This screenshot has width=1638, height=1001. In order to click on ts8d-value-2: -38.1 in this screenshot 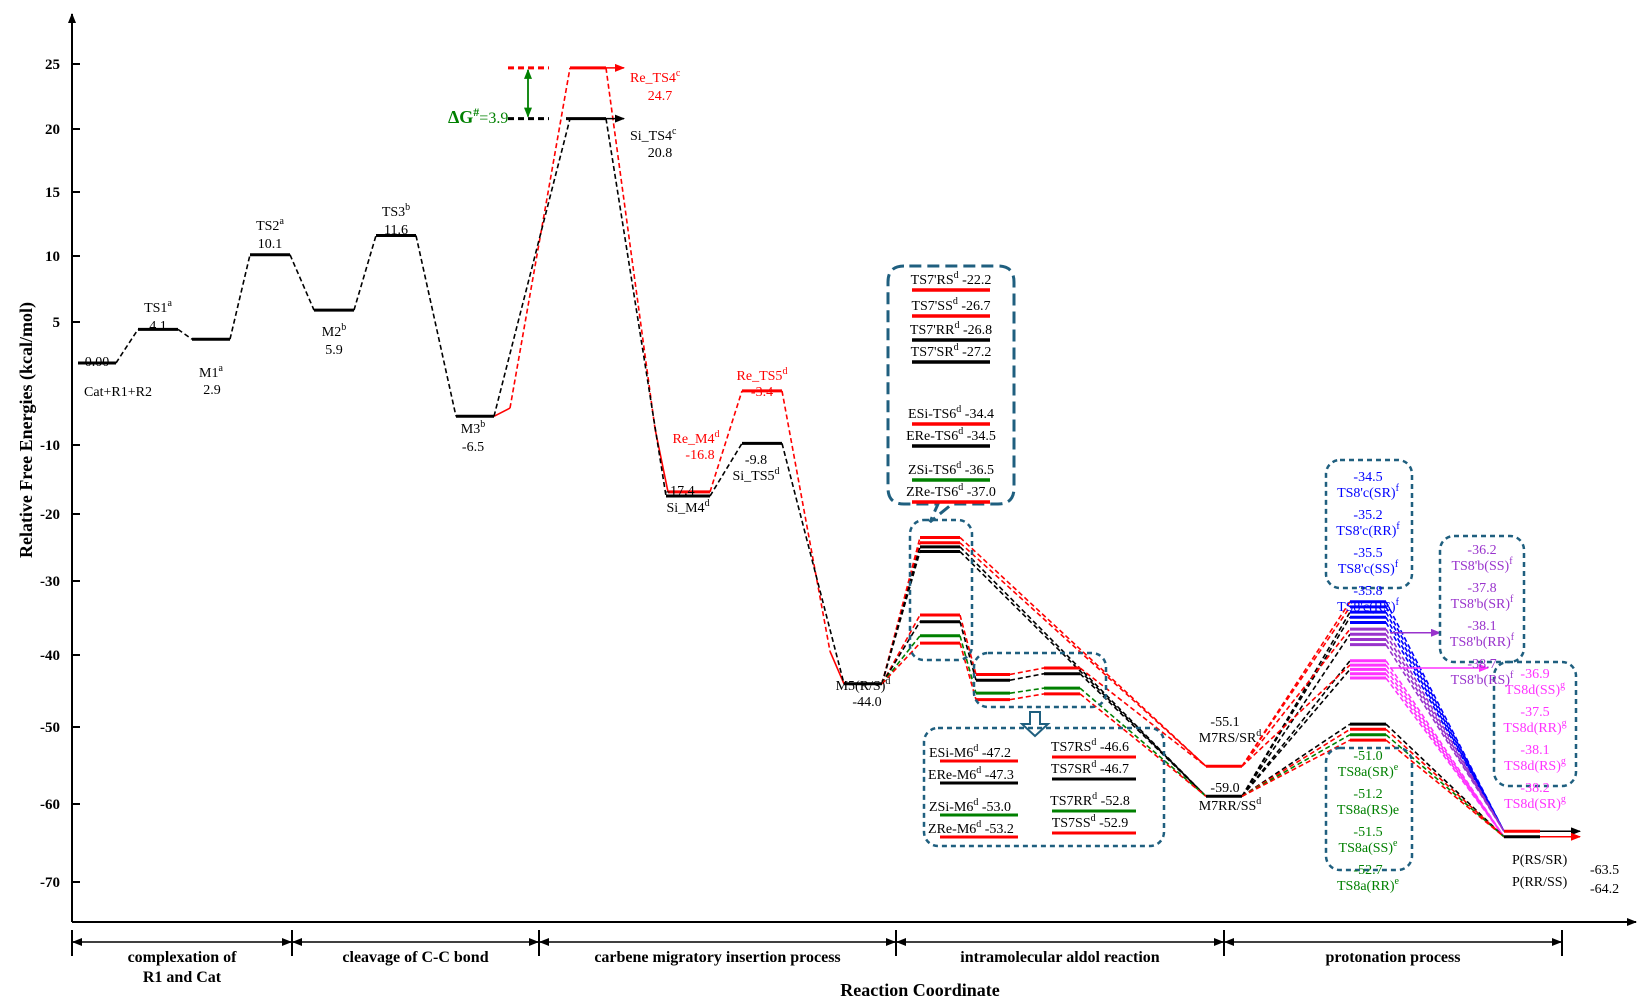, I will do `click(1534, 750)`.